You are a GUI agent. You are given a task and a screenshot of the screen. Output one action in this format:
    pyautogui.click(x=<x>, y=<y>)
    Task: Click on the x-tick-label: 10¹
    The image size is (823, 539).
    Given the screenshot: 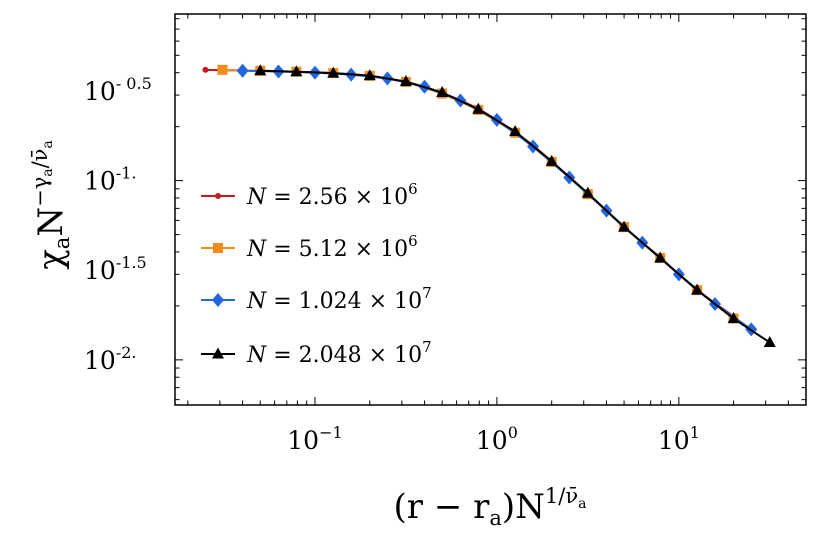 What is the action you would take?
    pyautogui.click(x=679, y=439)
    